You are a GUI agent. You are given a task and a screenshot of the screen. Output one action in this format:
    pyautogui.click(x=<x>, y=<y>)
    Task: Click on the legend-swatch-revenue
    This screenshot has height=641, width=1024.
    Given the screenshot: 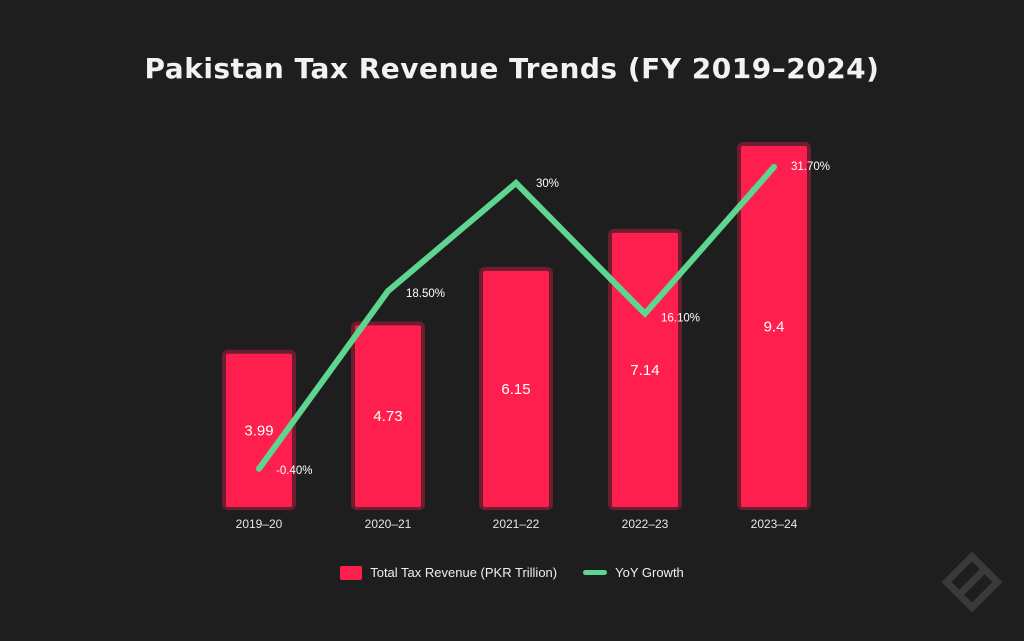 What is the action you would take?
    pyautogui.click(x=351, y=572)
    